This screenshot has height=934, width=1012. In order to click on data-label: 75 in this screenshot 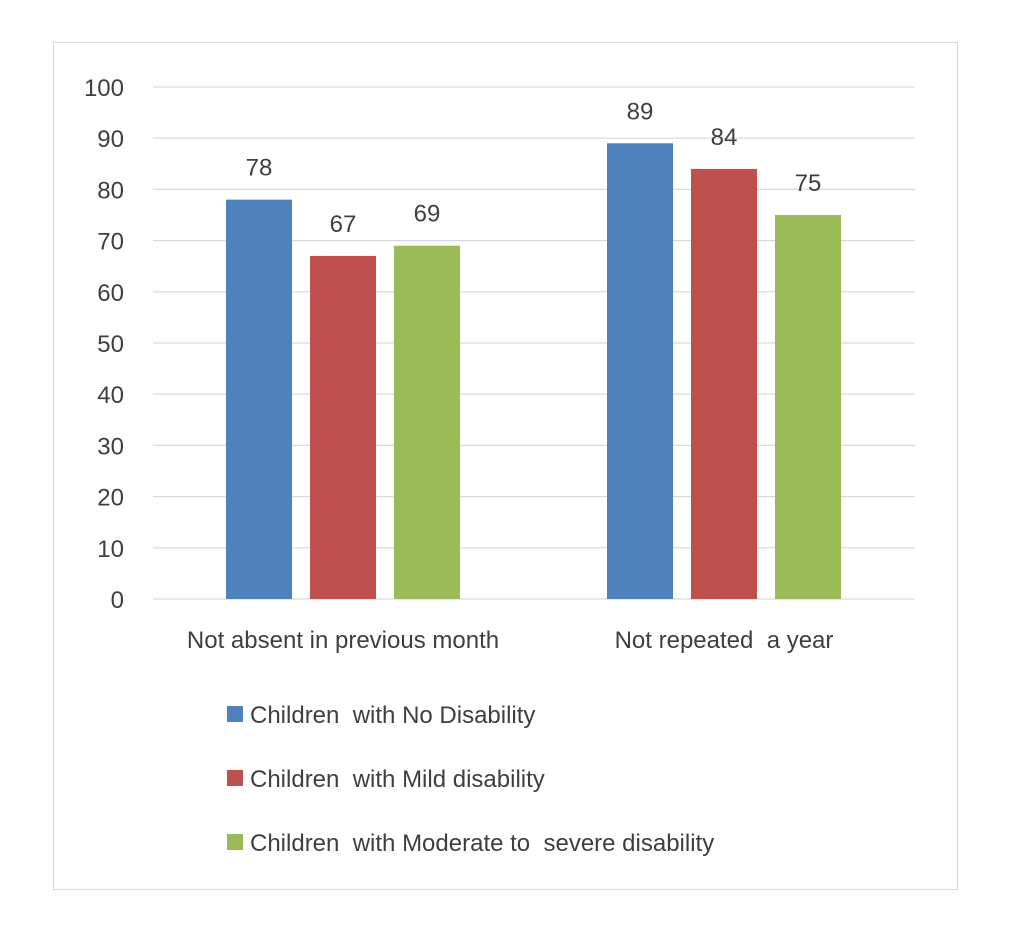, I will do `click(808, 183)`.